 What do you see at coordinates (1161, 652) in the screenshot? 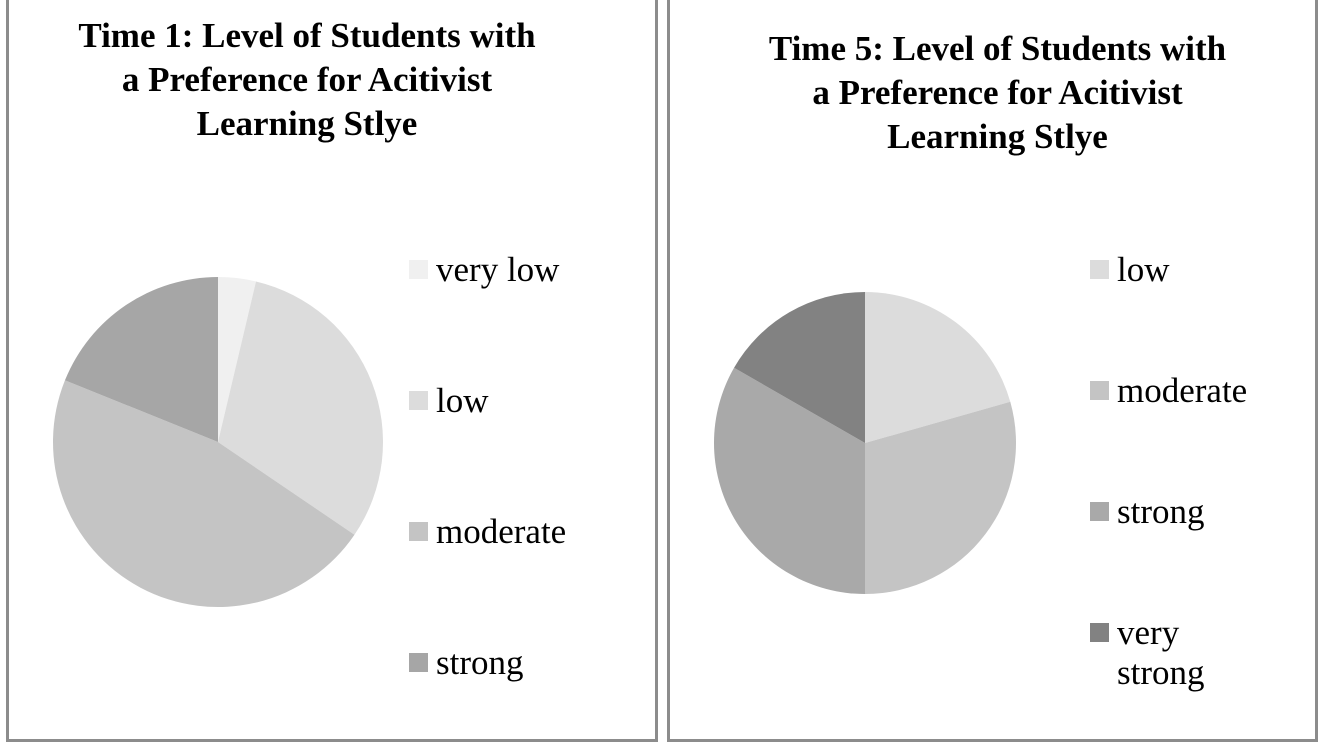
I see `legend-label: very strong` at bounding box center [1161, 652].